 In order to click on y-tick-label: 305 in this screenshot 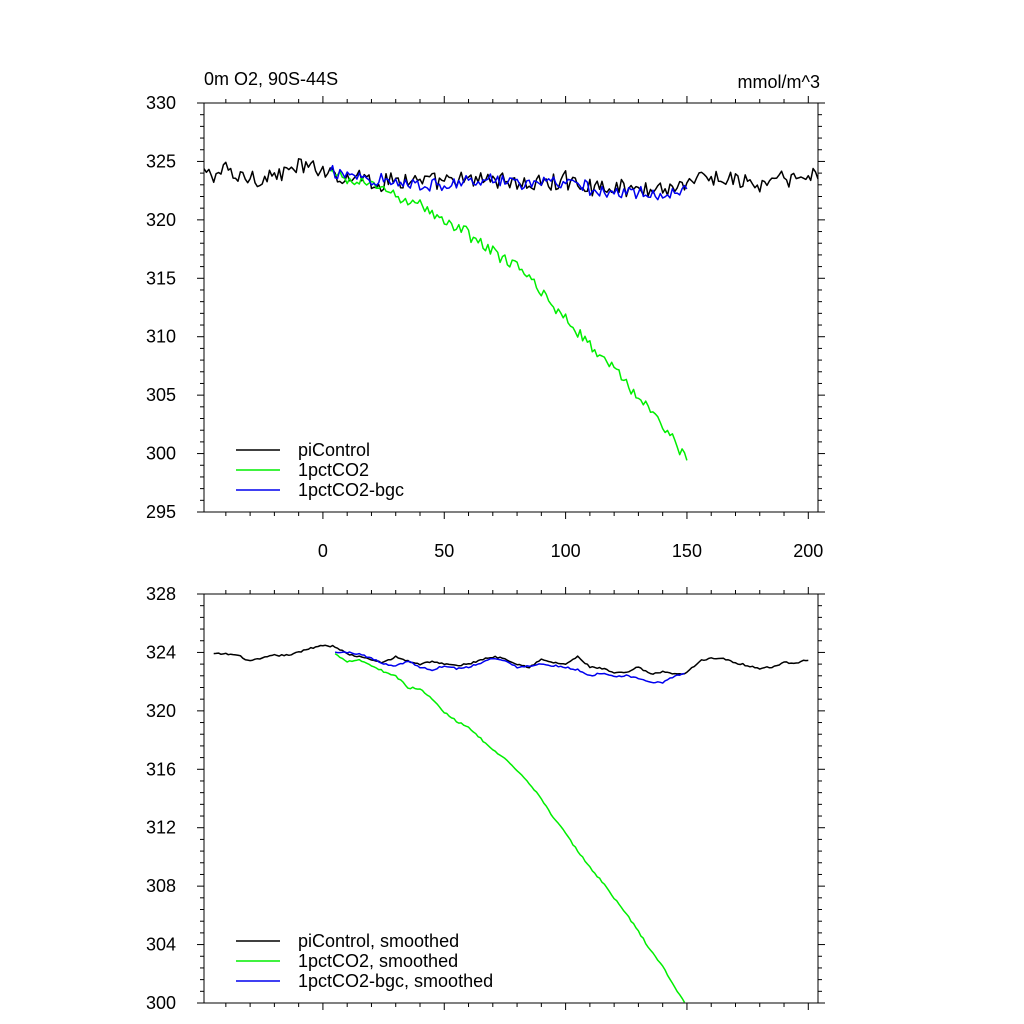, I will do `click(161, 395)`.